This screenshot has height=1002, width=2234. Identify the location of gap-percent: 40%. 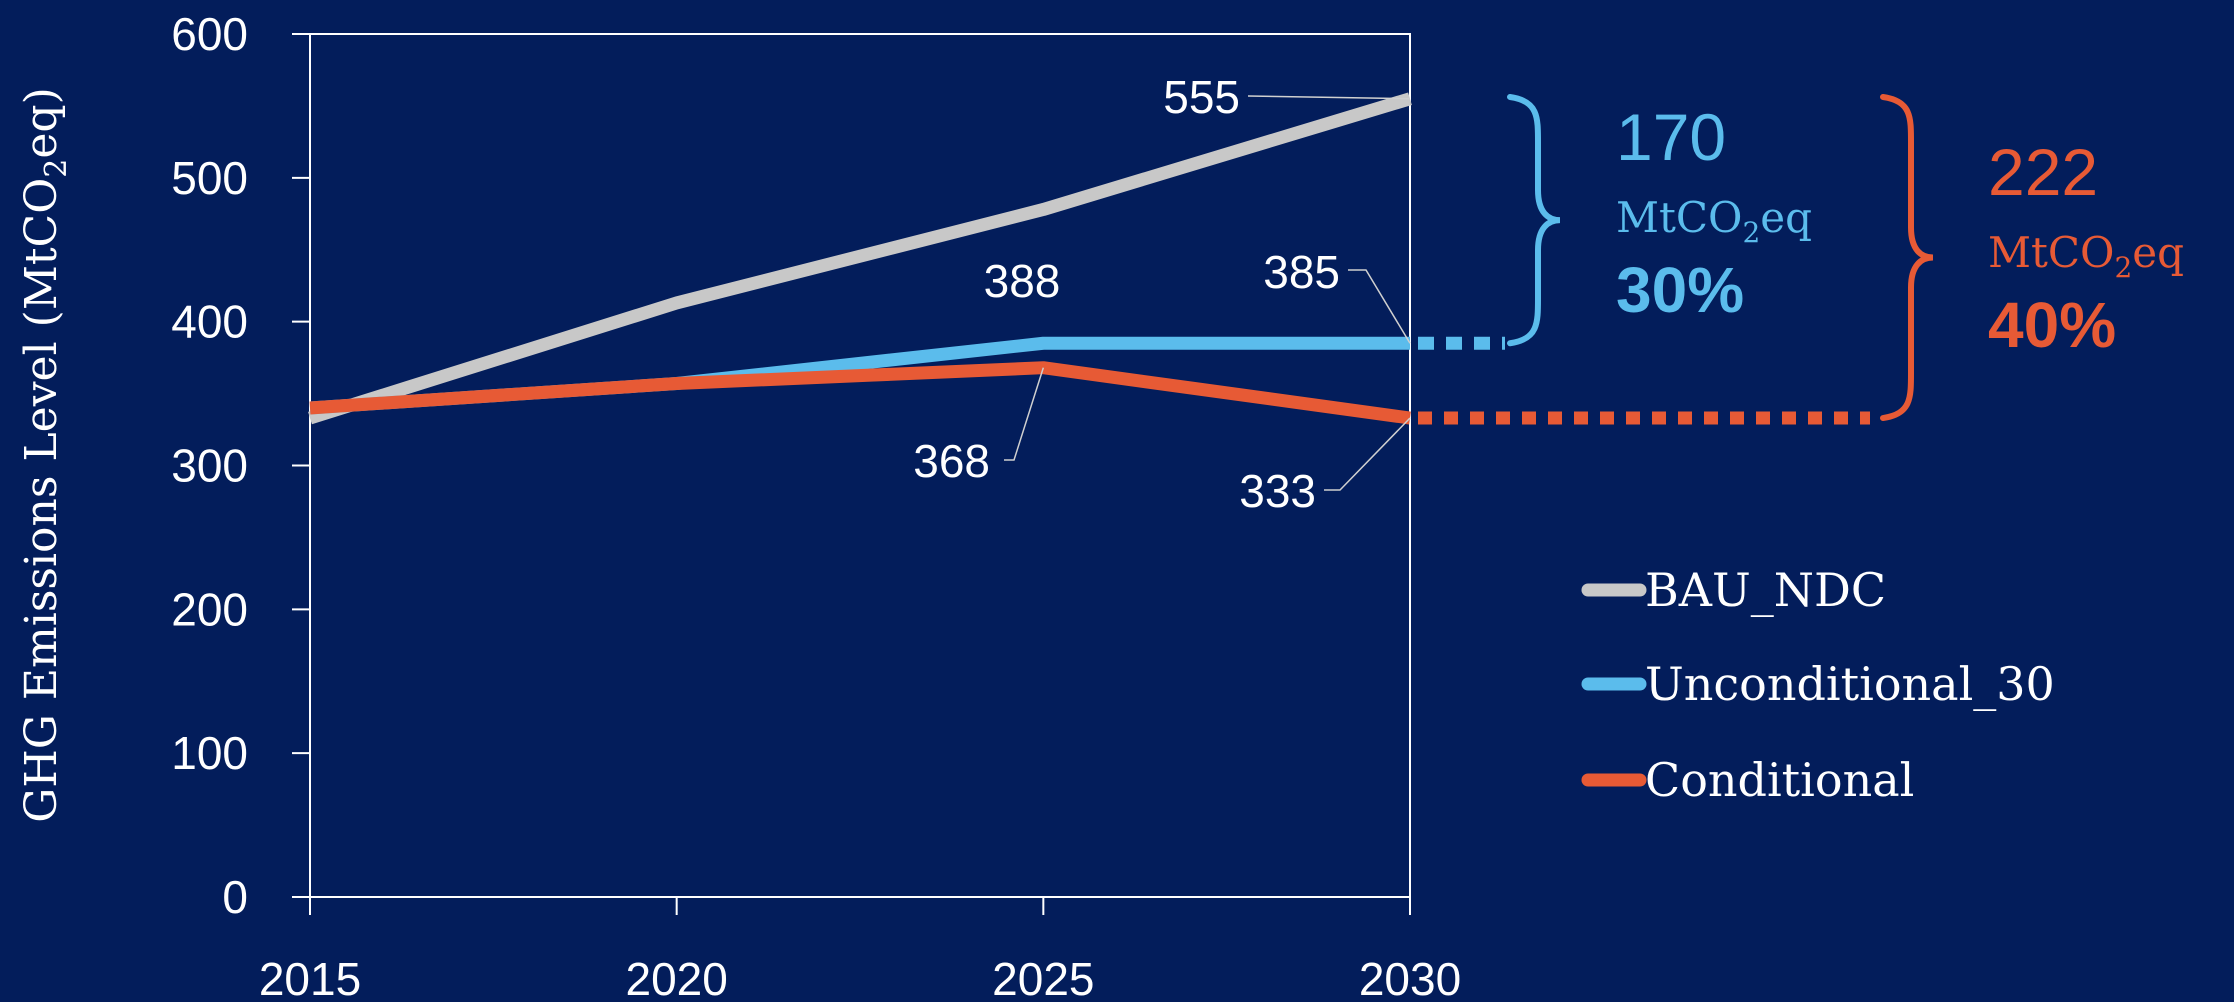
(2052, 325).